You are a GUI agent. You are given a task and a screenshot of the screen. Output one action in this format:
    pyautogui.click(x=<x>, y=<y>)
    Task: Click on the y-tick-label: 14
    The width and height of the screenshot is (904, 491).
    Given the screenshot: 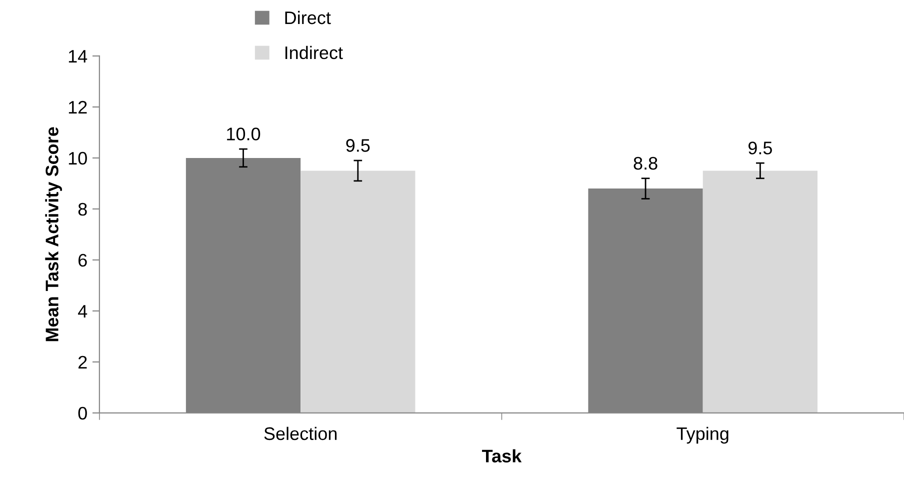 What is the action you would take?
    pyautogui.click(x=78, y=56)
    